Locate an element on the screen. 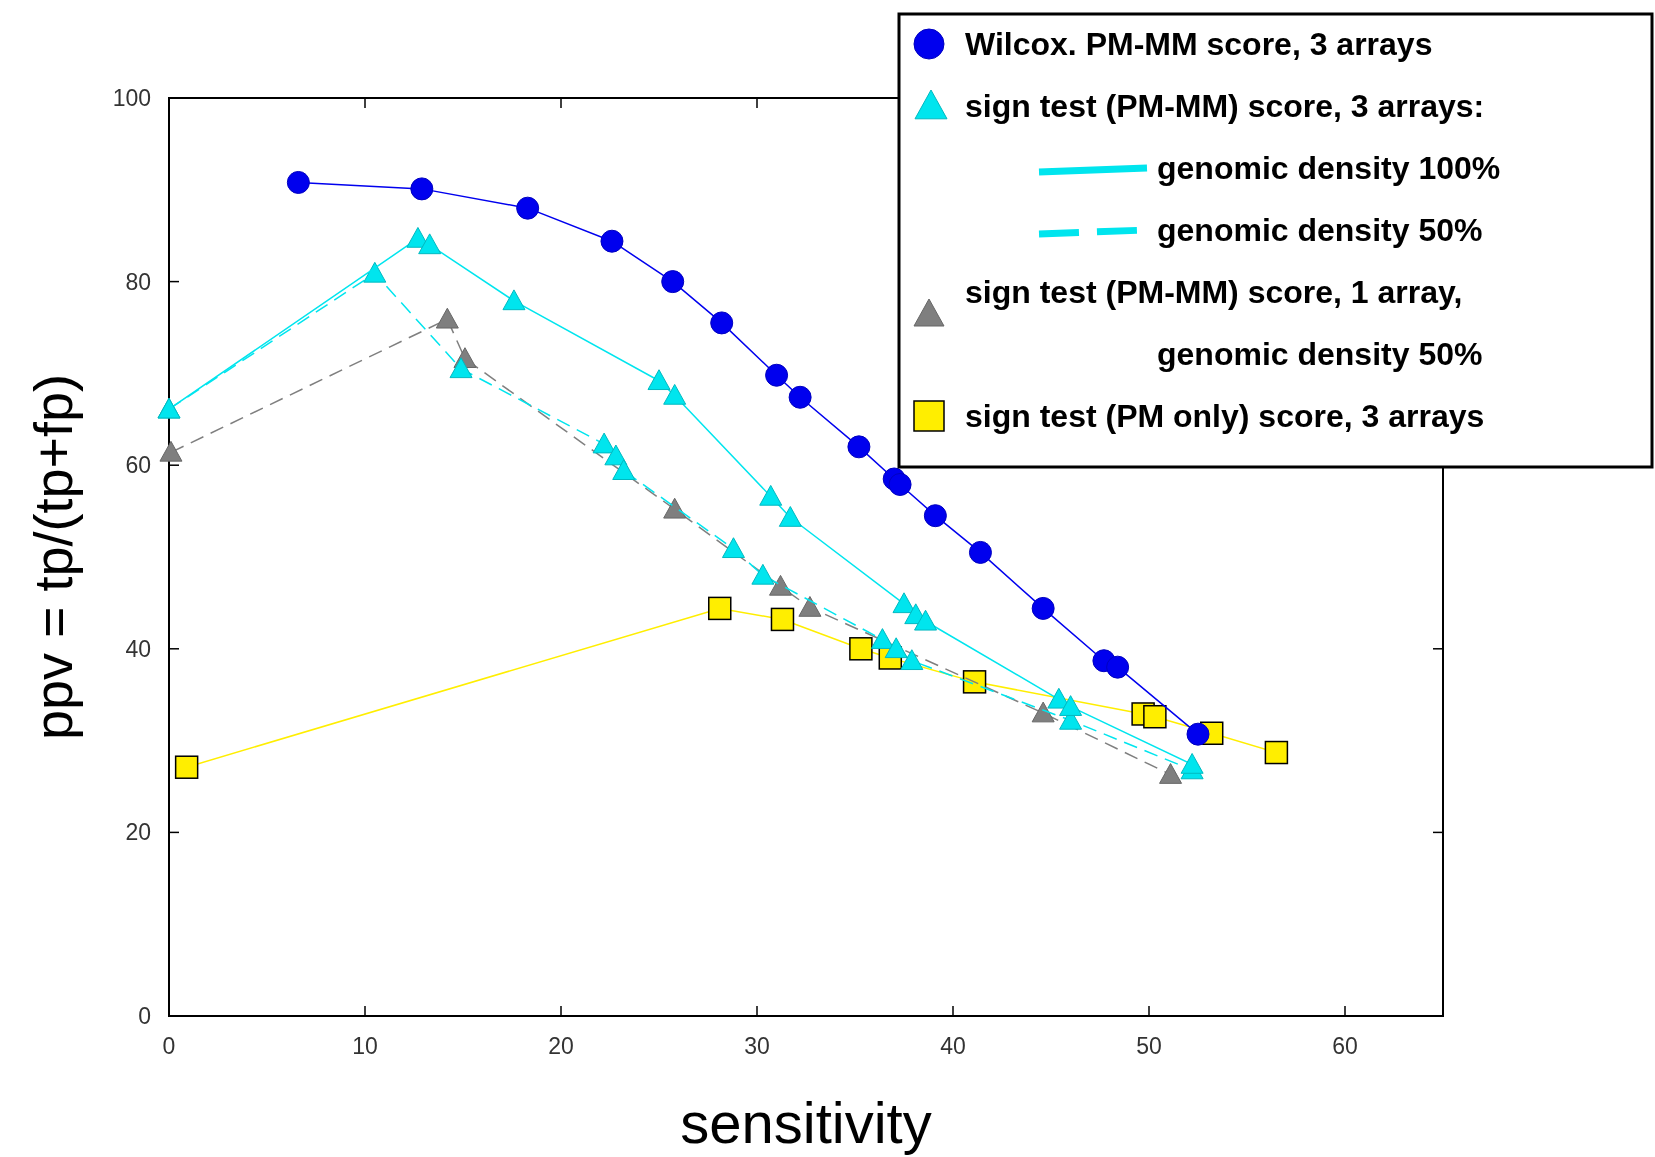  x-tick-label: 40 is located at coordinates (953, 1046).